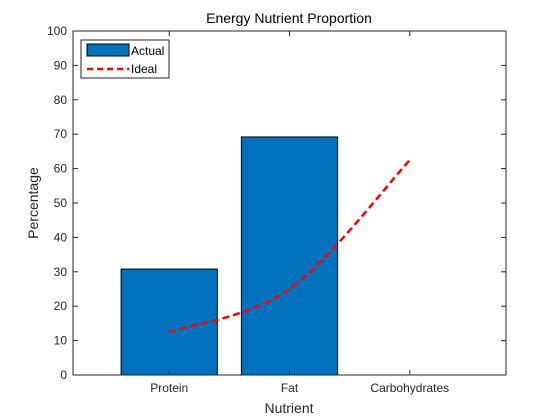  What do you see at coordinates (290, 388) in the screenshot?
I see `x-tick-label: Fat` at bounding box center [290, 388].